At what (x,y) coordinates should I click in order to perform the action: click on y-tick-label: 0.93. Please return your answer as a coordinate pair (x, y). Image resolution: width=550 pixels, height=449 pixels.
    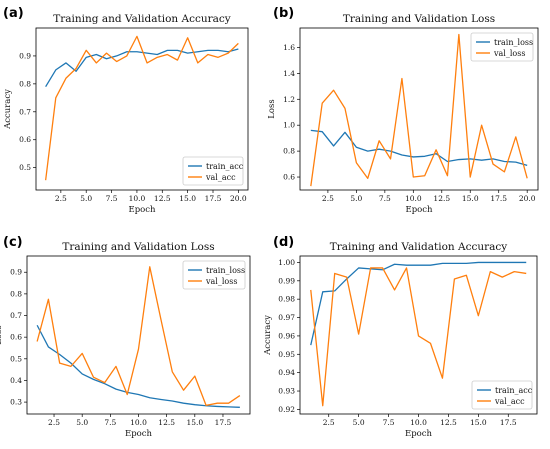
    Looking at the image, I should click on (286, 391).